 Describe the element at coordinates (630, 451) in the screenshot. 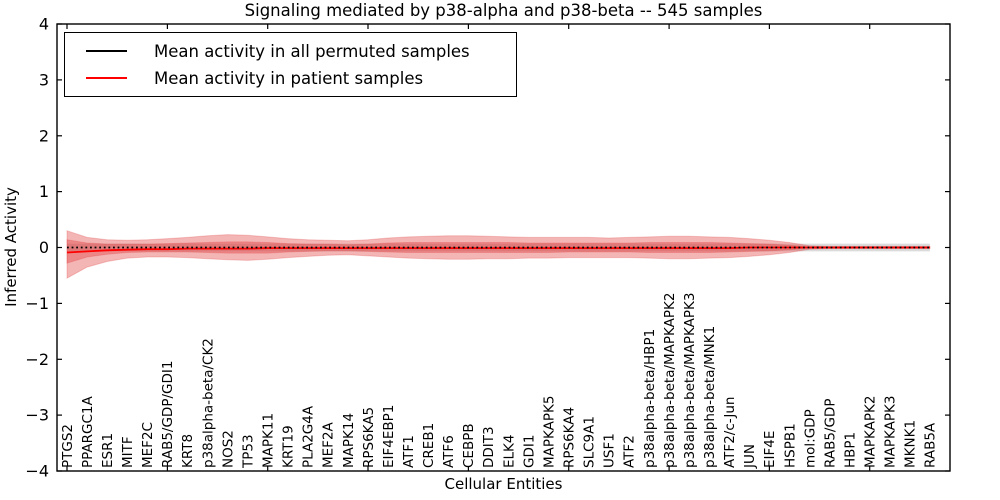

I see `x-tick-label: ATF2` at that location.